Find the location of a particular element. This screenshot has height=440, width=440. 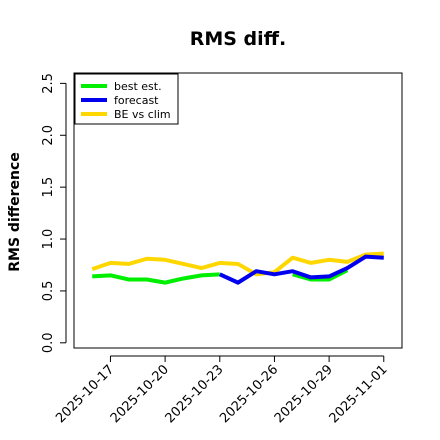

x-tick-label: 2025-11-01 is located at coordinates (359, 394).